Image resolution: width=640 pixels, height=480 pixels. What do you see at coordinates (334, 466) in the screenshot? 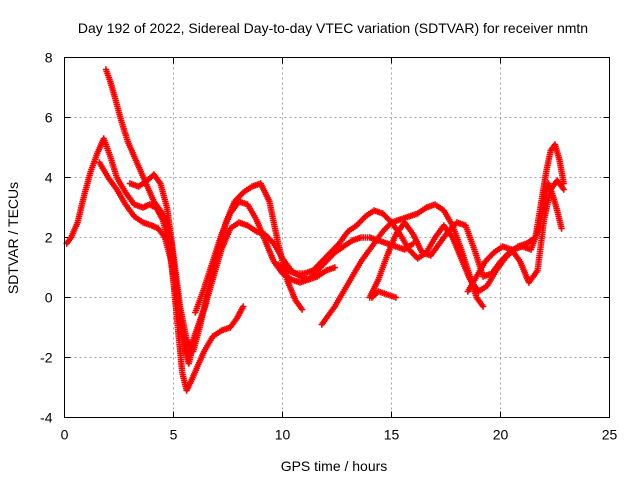
I see `x-axis-label: GPS time / hours` at bounding box center [334, 466].